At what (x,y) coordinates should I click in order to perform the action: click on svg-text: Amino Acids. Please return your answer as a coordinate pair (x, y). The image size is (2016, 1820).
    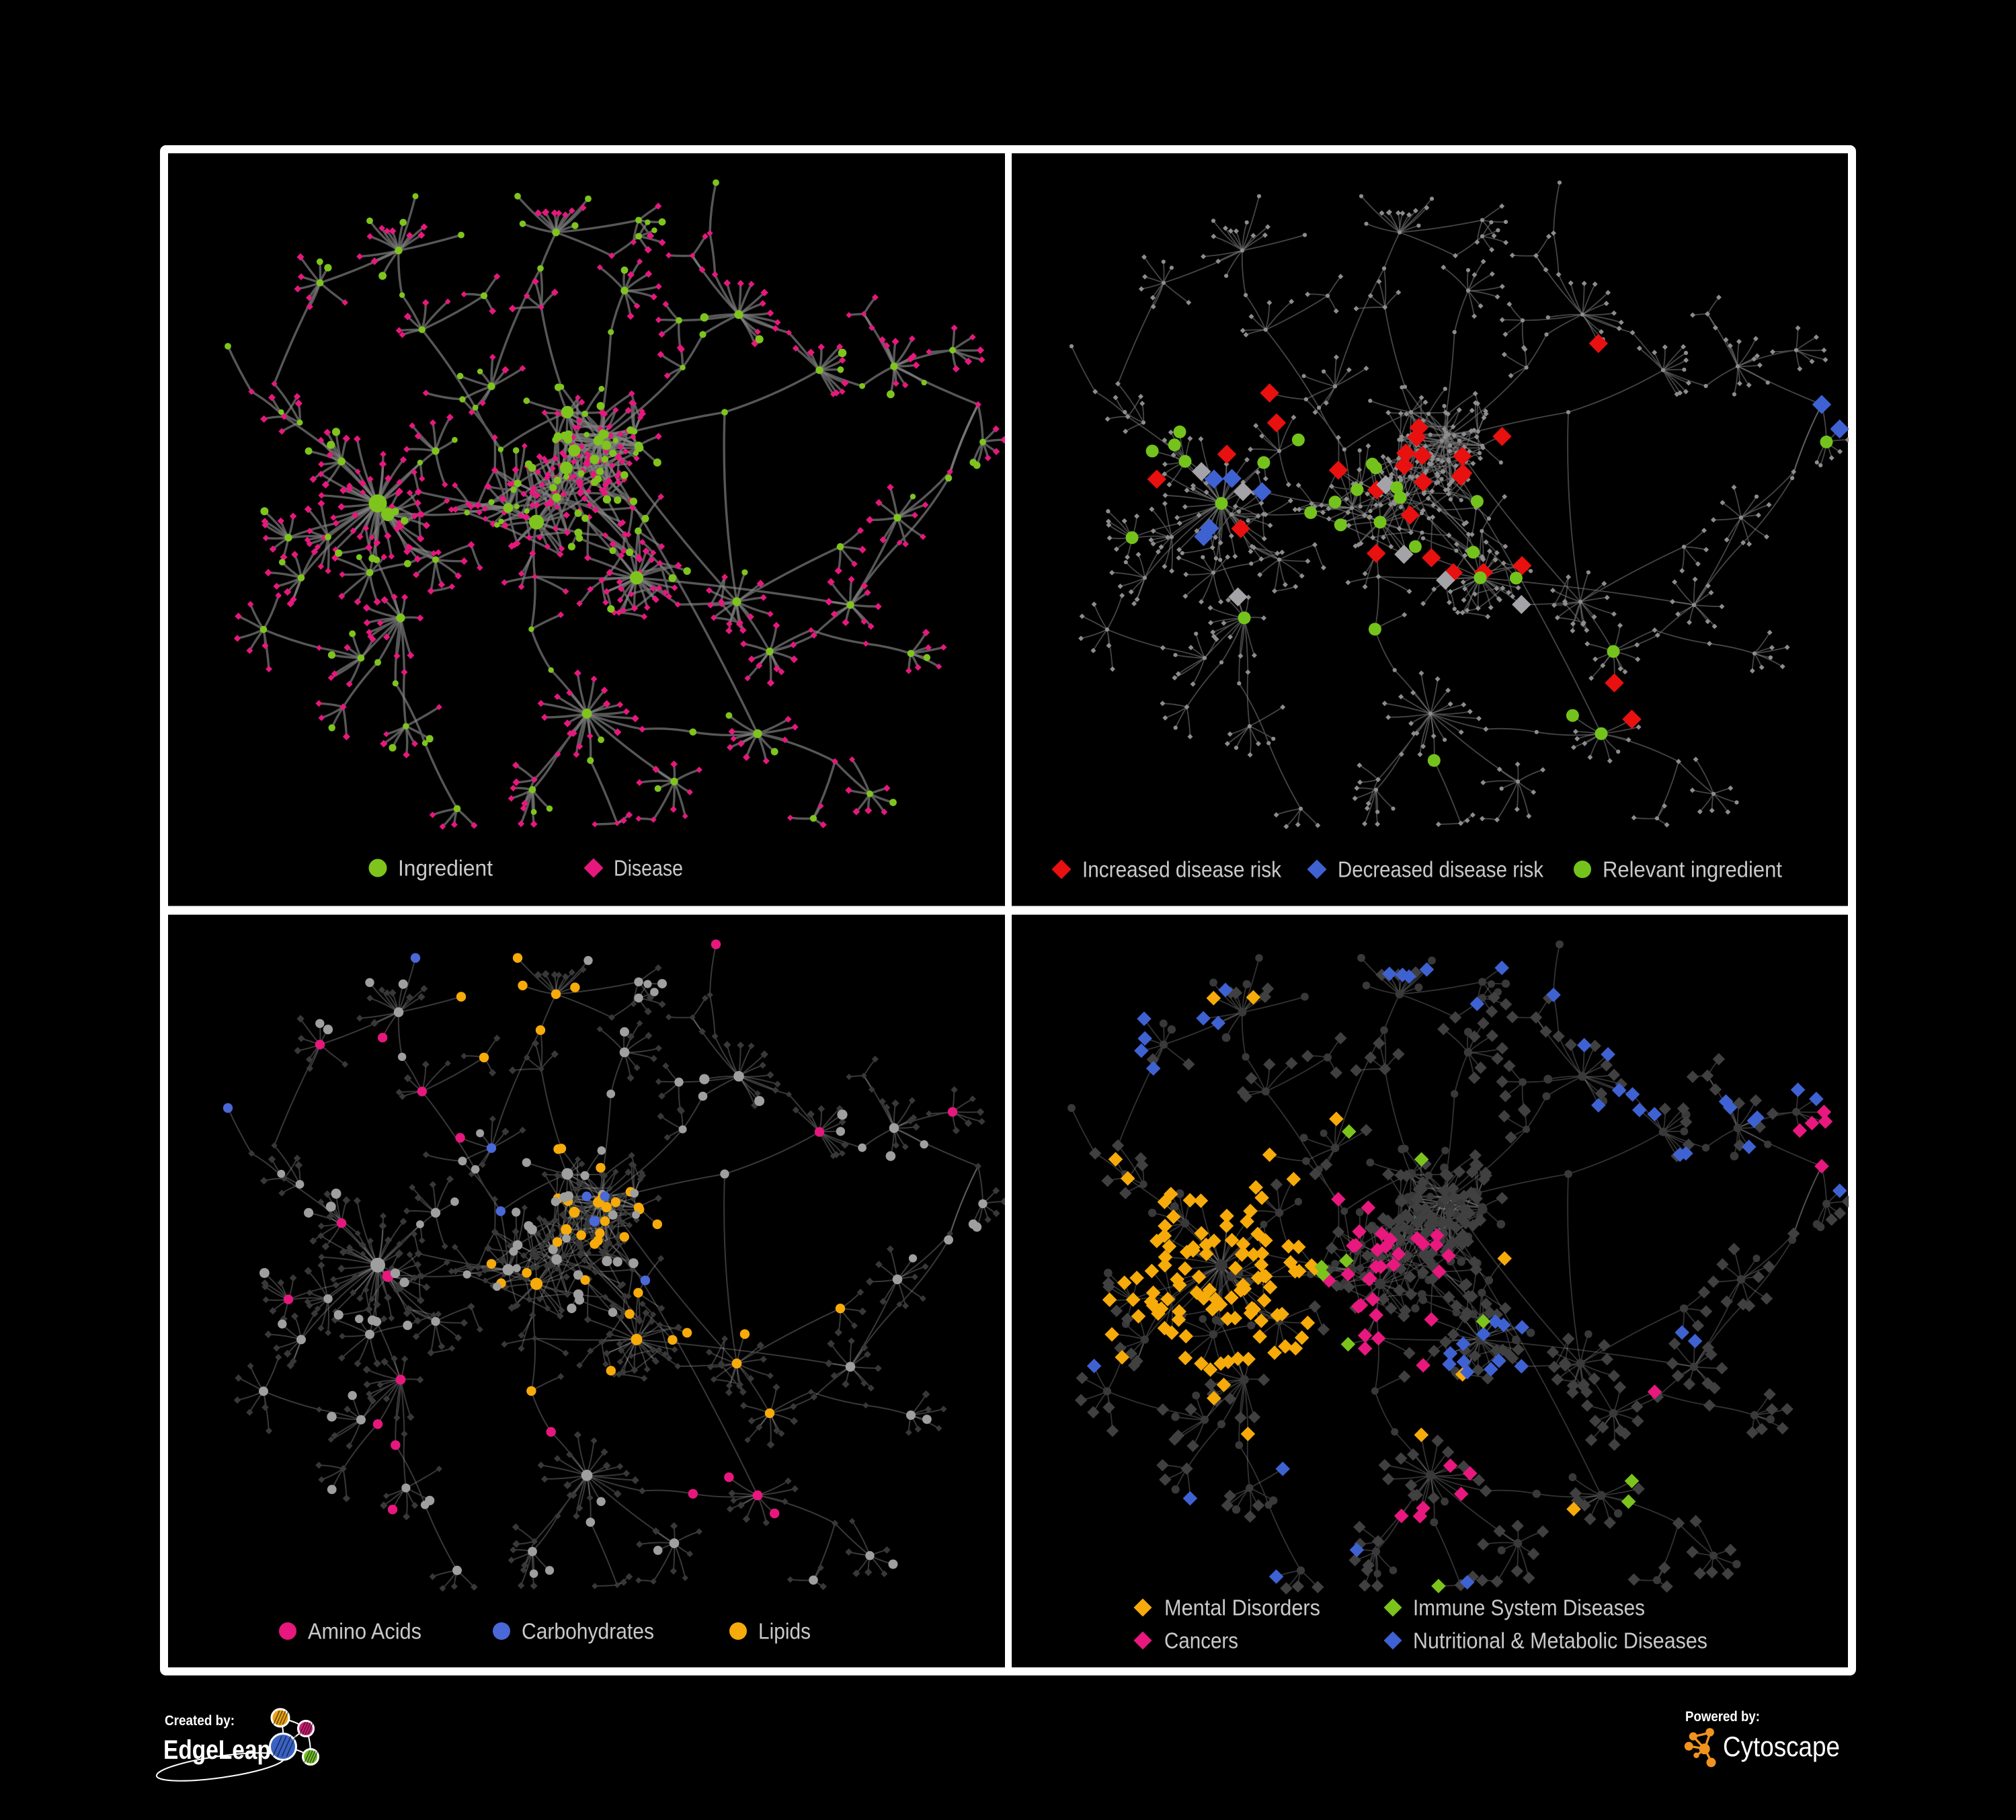
    Looking at the image, I should click on (364, 1631).